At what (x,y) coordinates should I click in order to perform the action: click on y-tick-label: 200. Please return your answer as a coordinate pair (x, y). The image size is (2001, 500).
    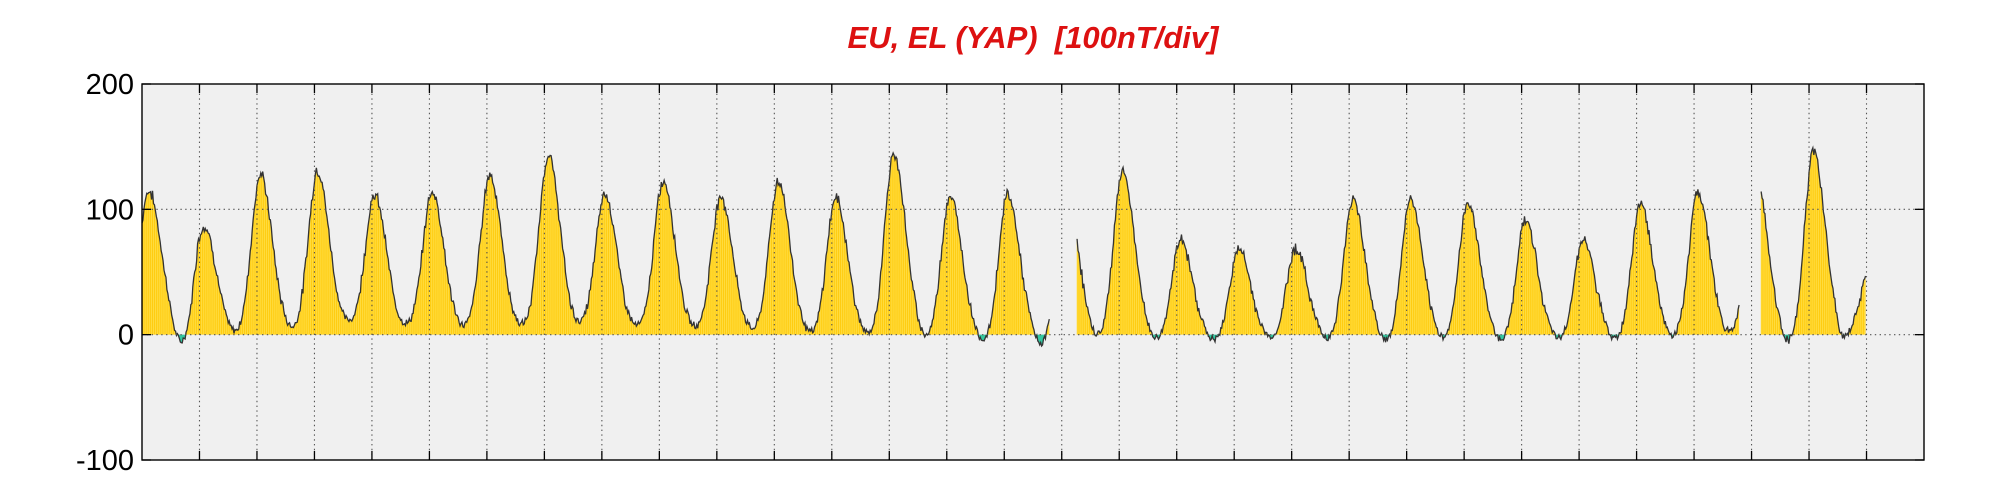
    Looking at the image, I should click on (110, 85).